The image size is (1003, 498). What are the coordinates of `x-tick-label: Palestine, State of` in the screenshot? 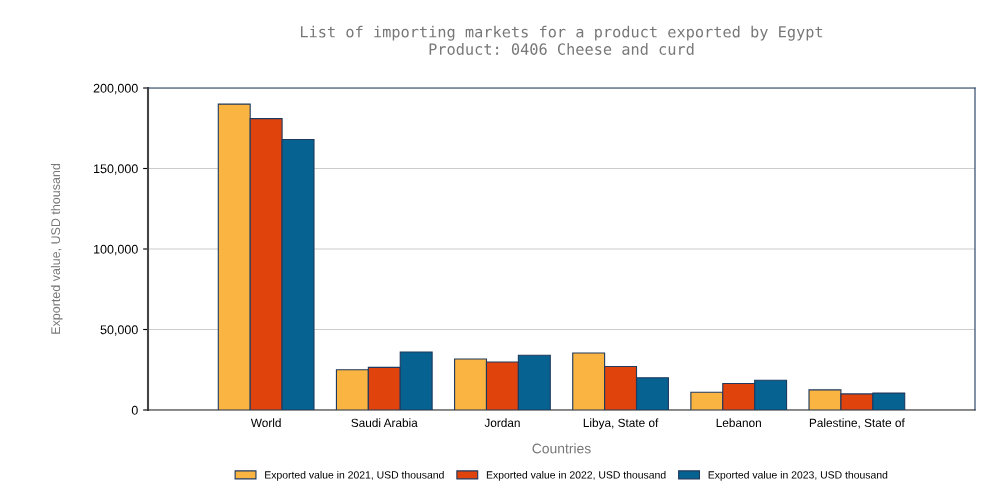 It's located at (857, 423).